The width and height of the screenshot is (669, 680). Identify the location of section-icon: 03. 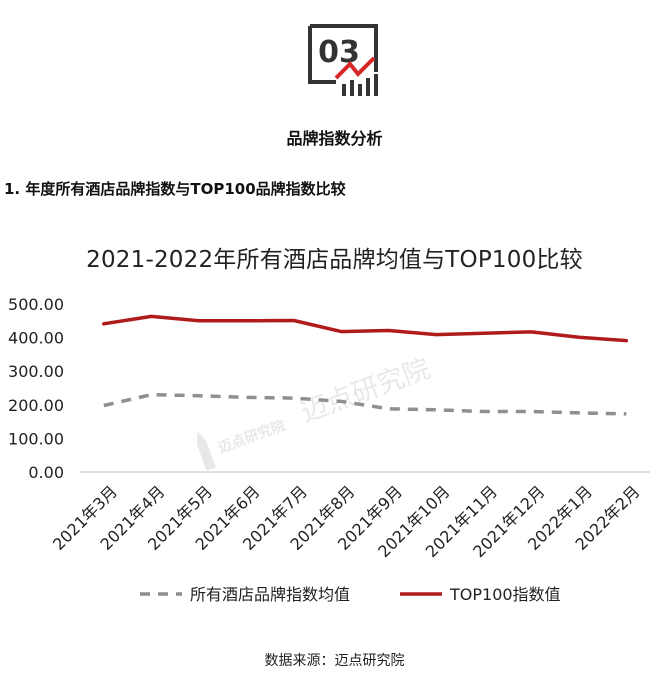
(343, 60).